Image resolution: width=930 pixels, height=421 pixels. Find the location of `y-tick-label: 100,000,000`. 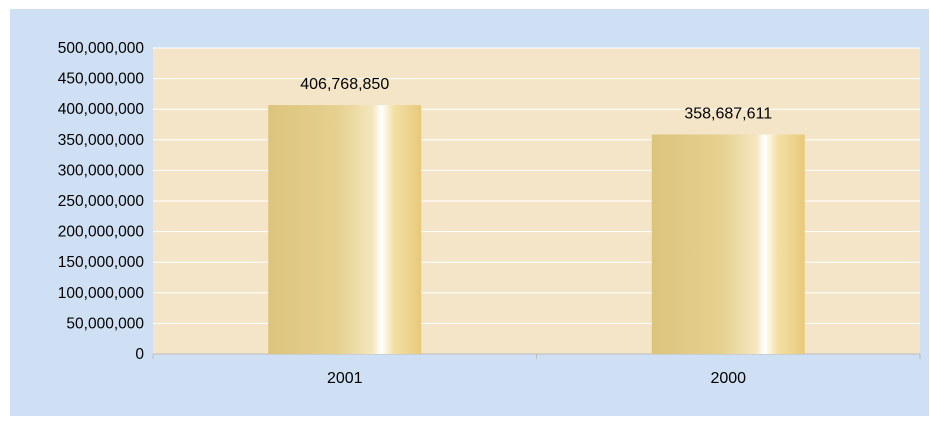

y-tick-label: 100,000,000 is located at coordinates (101, 293).